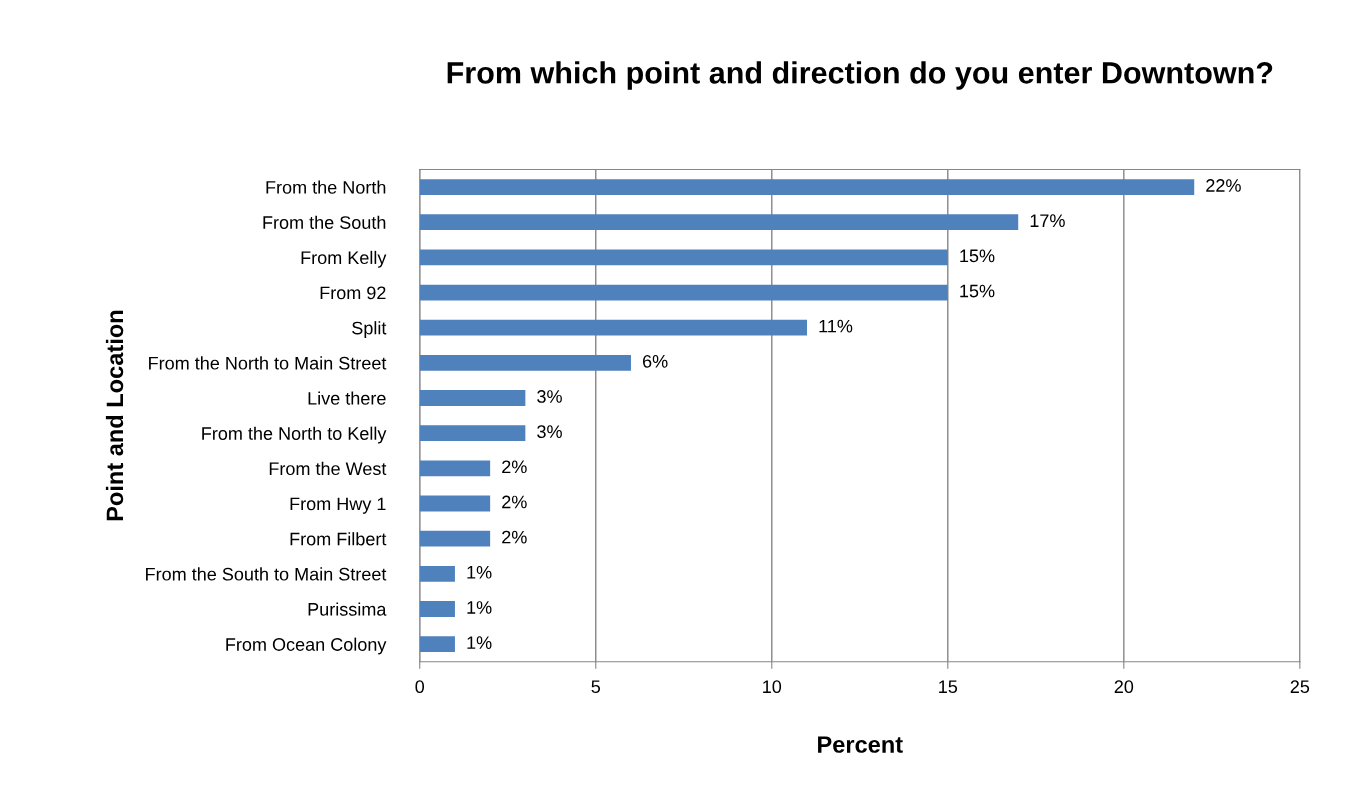 This screenshot has height=807, width=1354. Describe the element at coordinates (338, 505) in the screenshot. I see `y-tick-label: From Hwy 1` at that location.